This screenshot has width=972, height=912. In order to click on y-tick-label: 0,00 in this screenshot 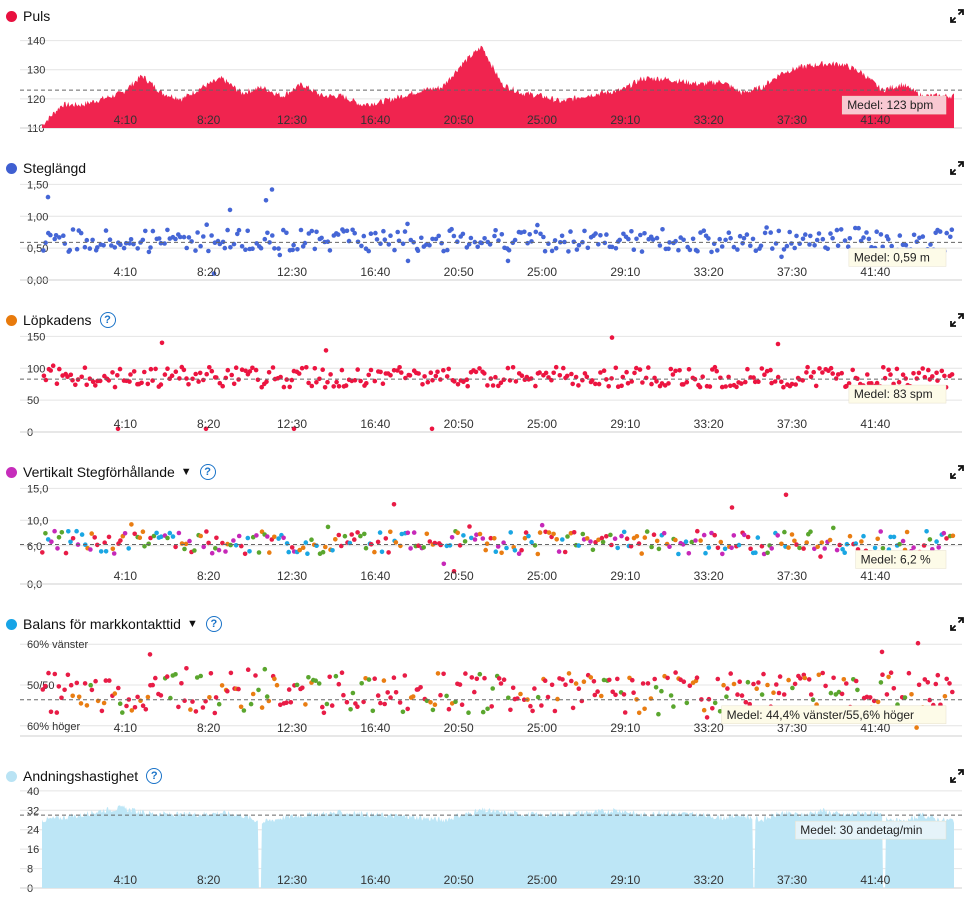, I will do `click(37, 281)`.